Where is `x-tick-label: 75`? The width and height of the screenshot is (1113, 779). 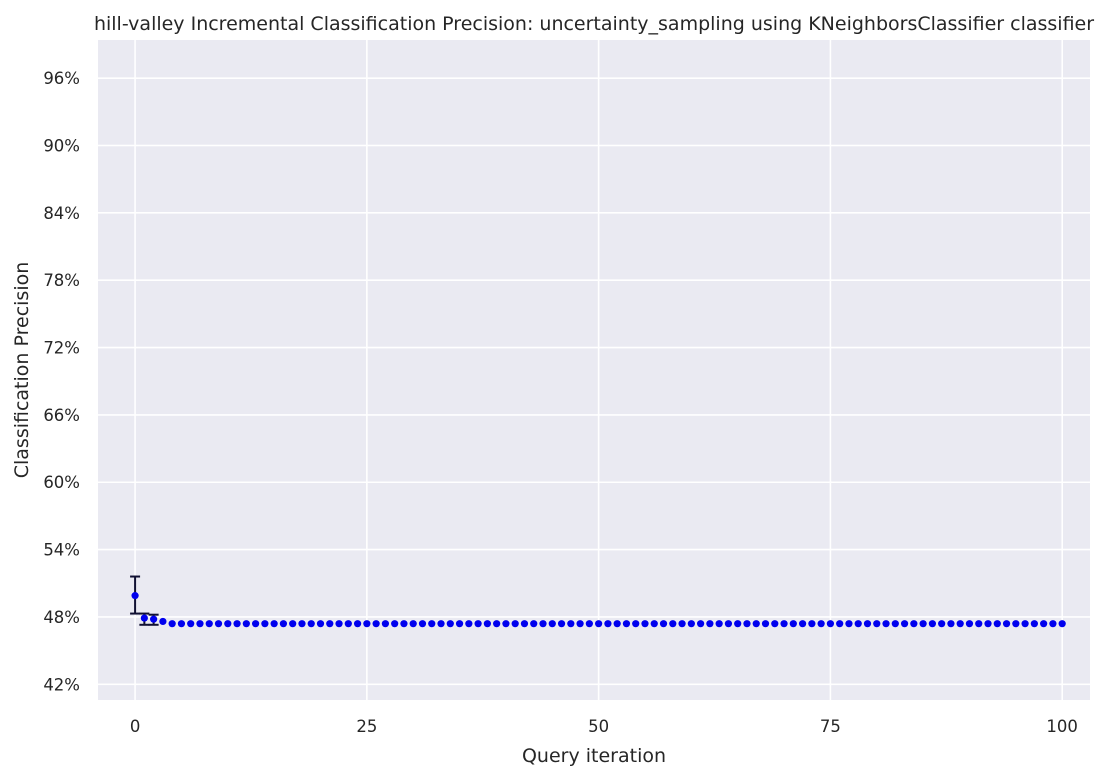
x-tick-label: 75 is located at coordinates (830, 726).